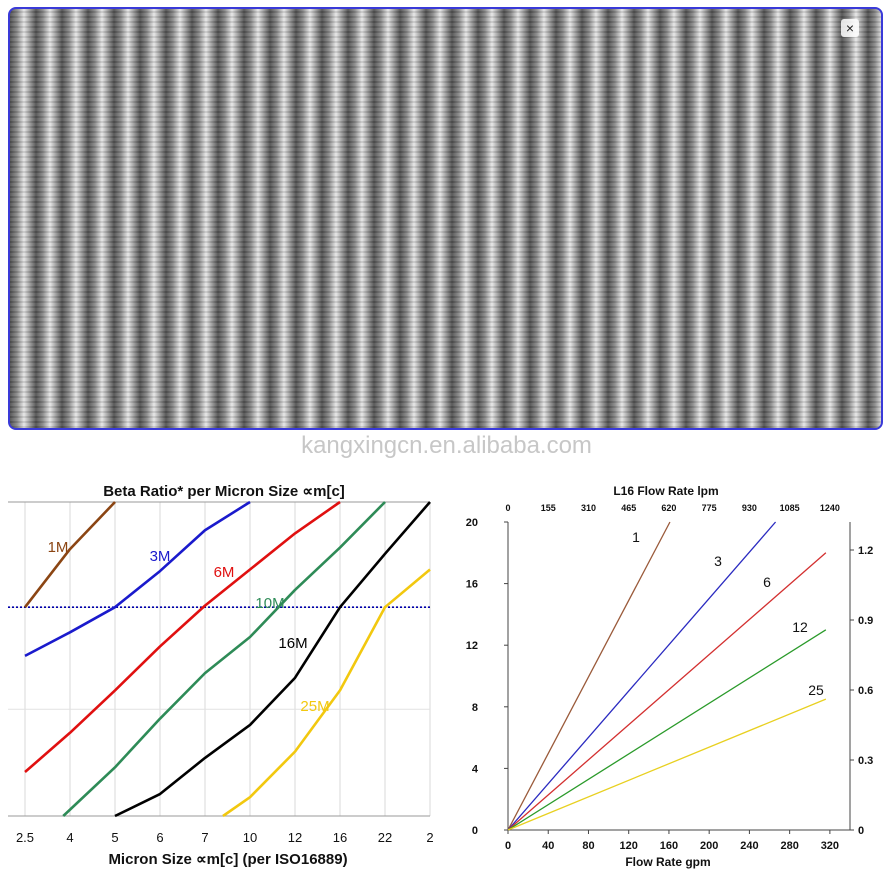  Describe the element at coordinates (865, 761) in the screenshot. I see `flow-right-tick-label: 0.3` at that location.